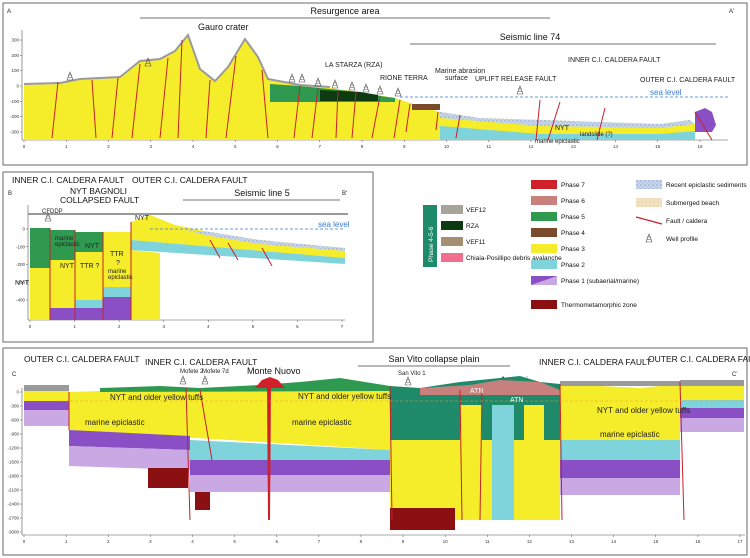 The width and height of the screenshot is (750, 558). Describe the element at coordinates (262, 193) in the screenshot. I see `seismic-line-5-label: Seismic line 5` at that location.